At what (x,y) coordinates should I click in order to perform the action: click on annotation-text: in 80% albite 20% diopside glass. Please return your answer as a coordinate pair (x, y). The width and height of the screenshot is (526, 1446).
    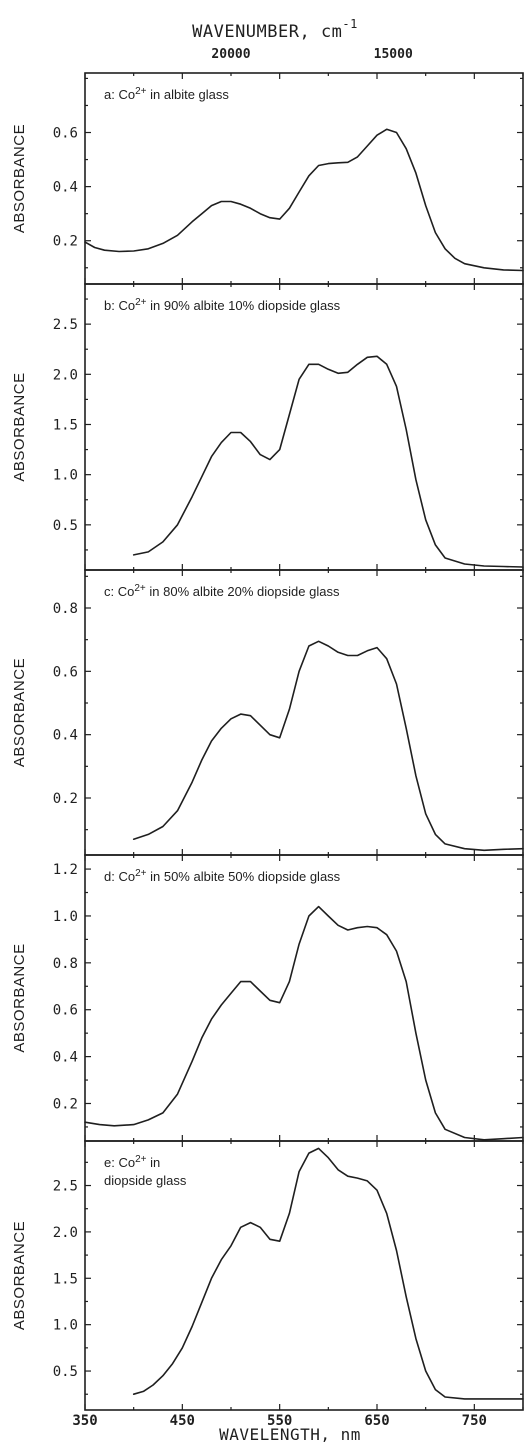
    Looking at the image, I should click on (243, 591).